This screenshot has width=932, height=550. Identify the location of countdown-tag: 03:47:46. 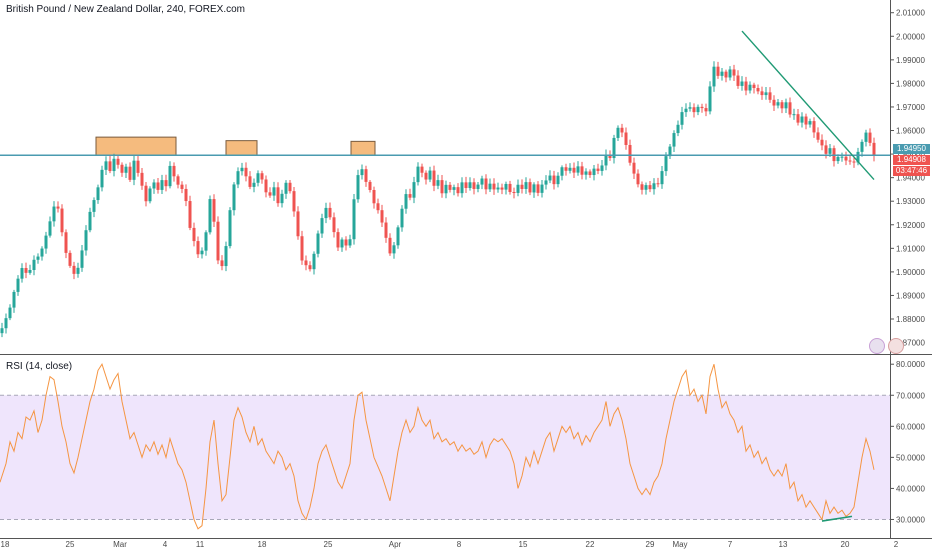
(911, 171).